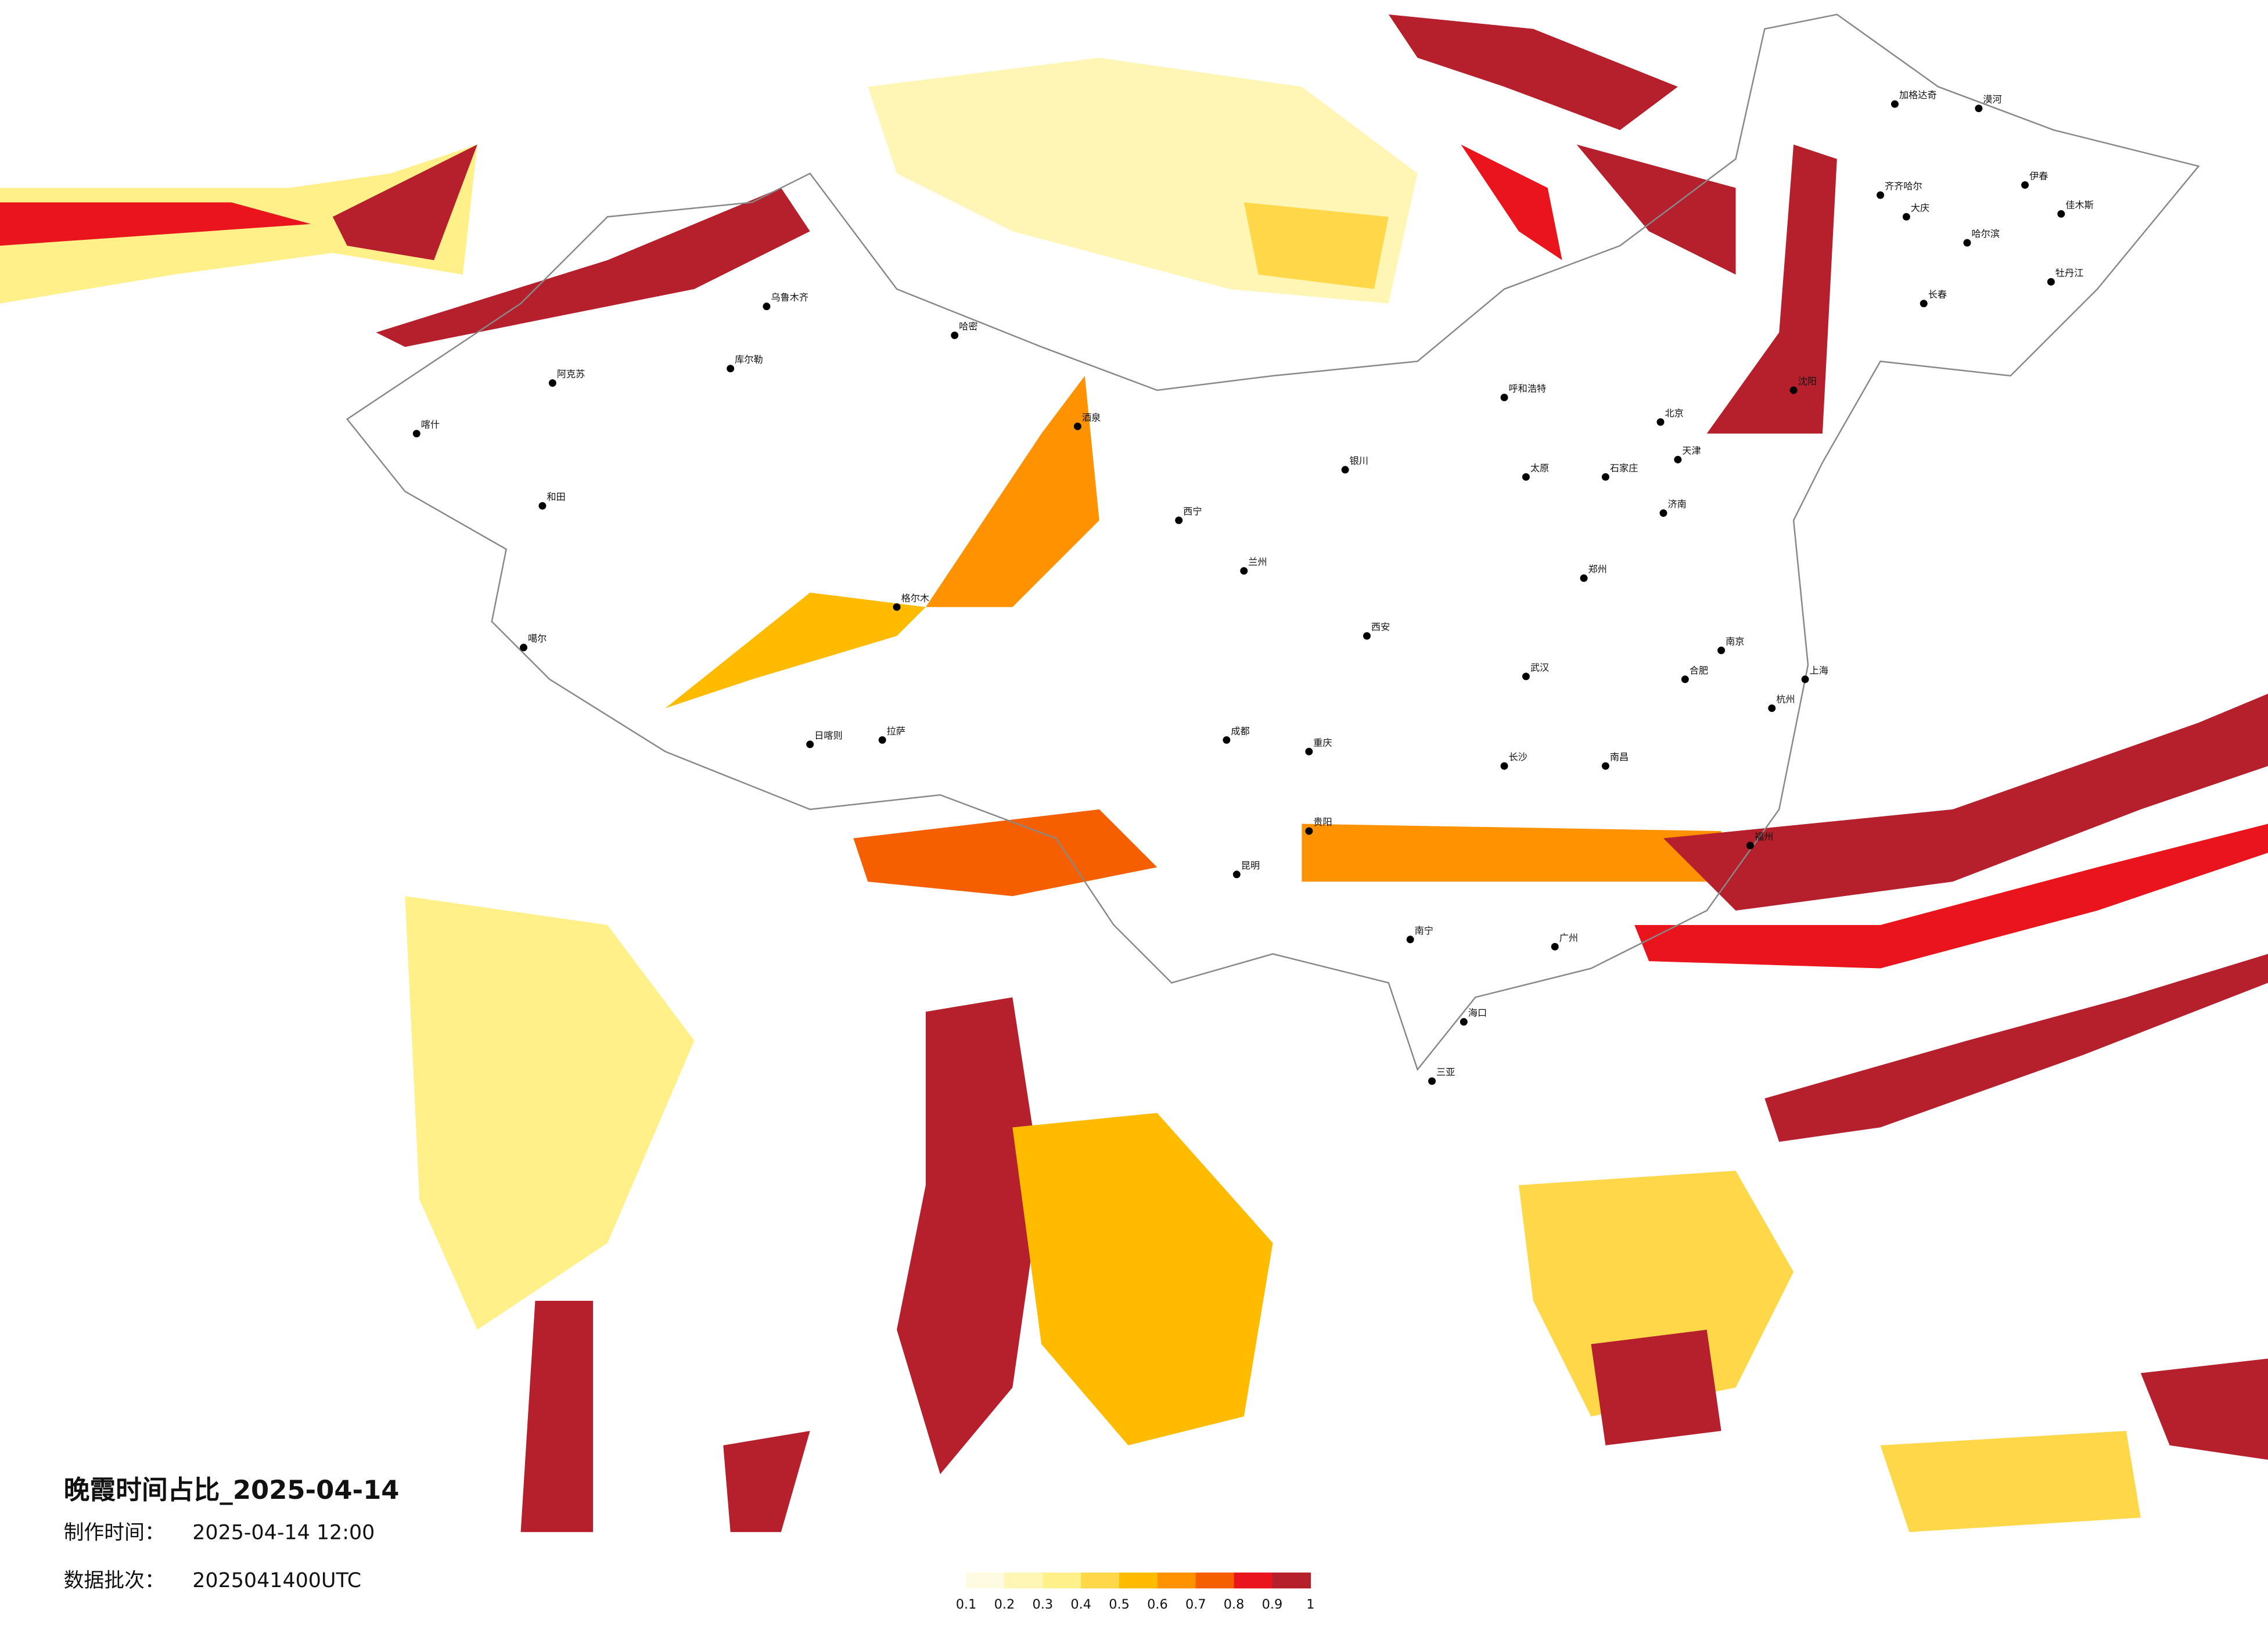  What do you see at coordinates (1699, 670) in the screenshot?
I see `city-label: 合肥` at bounding box center [1699, 670].